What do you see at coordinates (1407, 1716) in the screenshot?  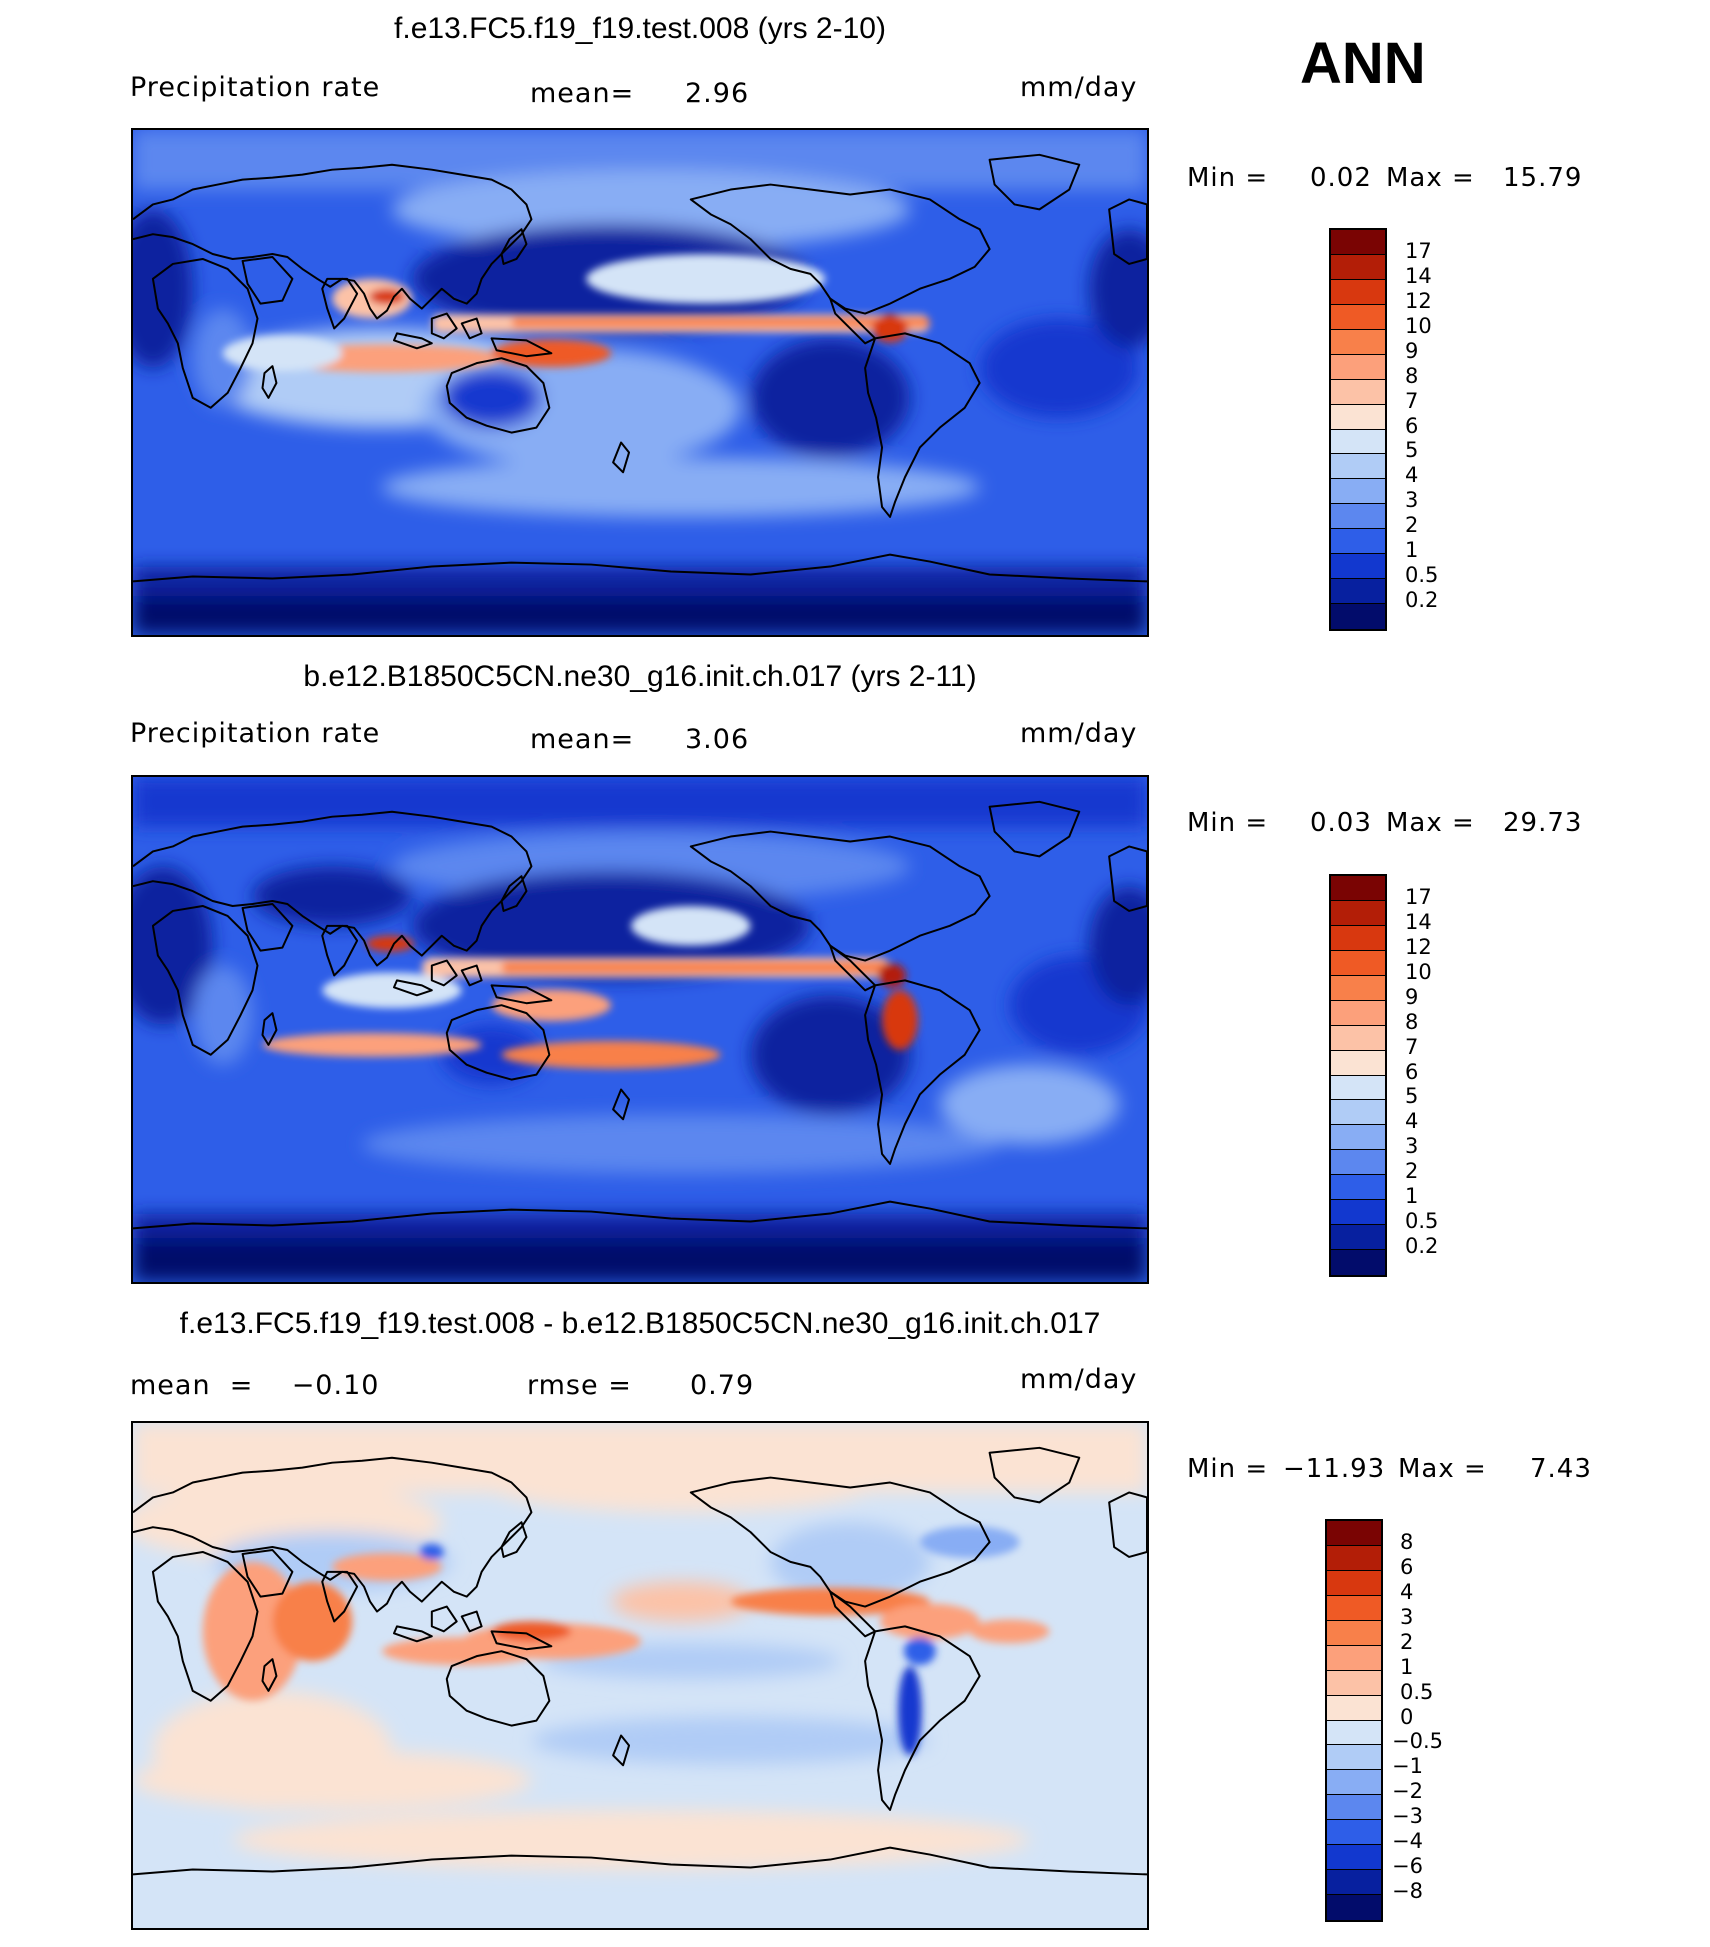 I see `colorbar-tick-label: 0` at bounding box center [1407, 1716].